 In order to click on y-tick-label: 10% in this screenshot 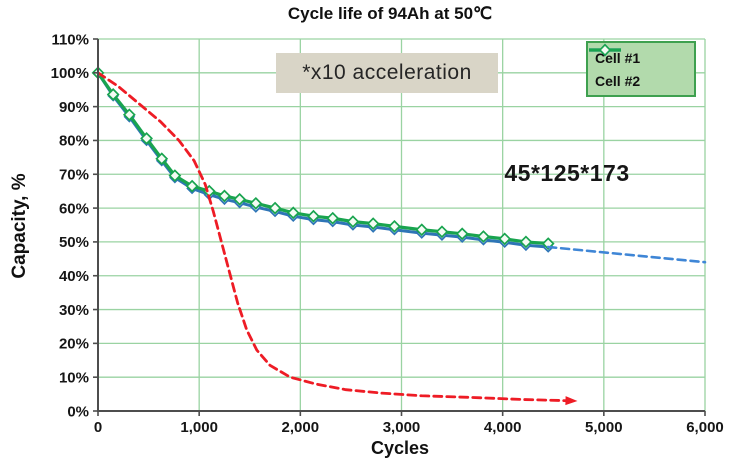, I will do `click(74, 377)`.